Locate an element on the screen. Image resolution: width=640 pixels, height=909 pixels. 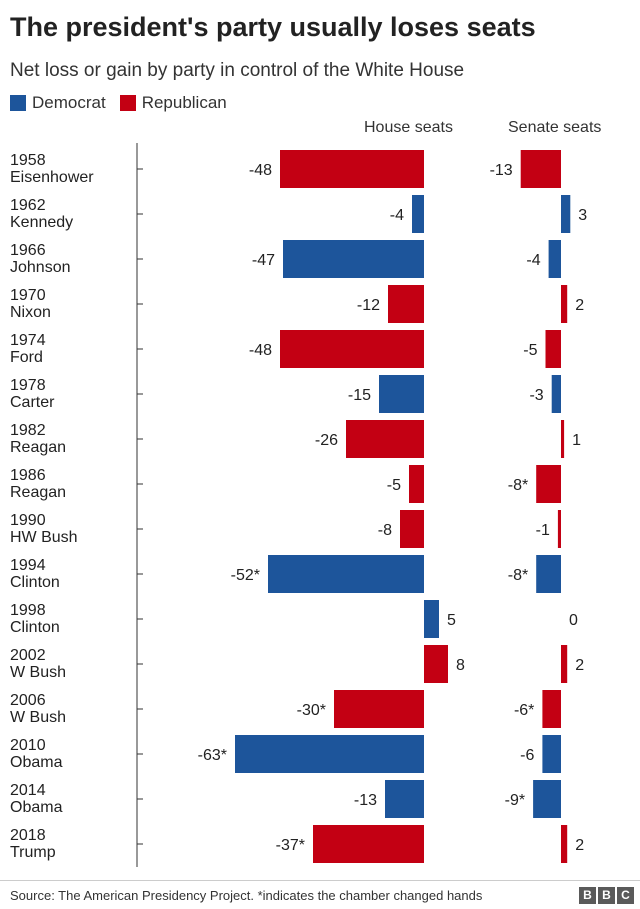
legend-item-republican: Republican is located at coordinates (173, 103).